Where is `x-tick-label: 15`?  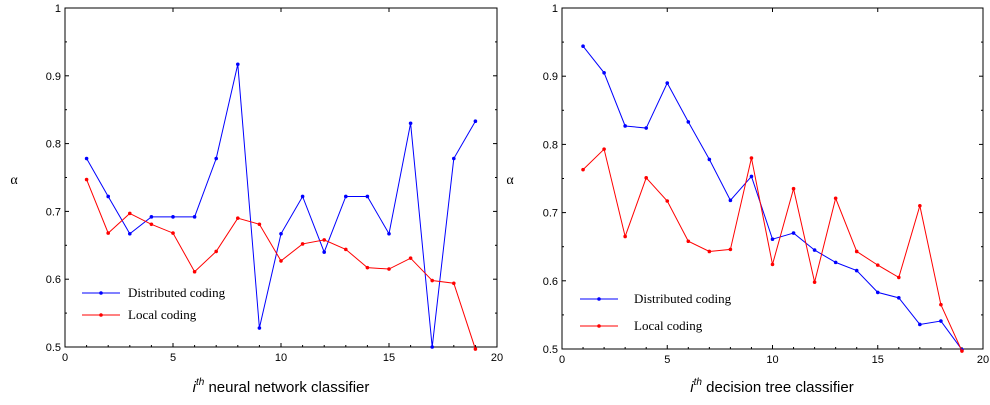
x-tick-label: 15 is located at coordinates (389, 358).